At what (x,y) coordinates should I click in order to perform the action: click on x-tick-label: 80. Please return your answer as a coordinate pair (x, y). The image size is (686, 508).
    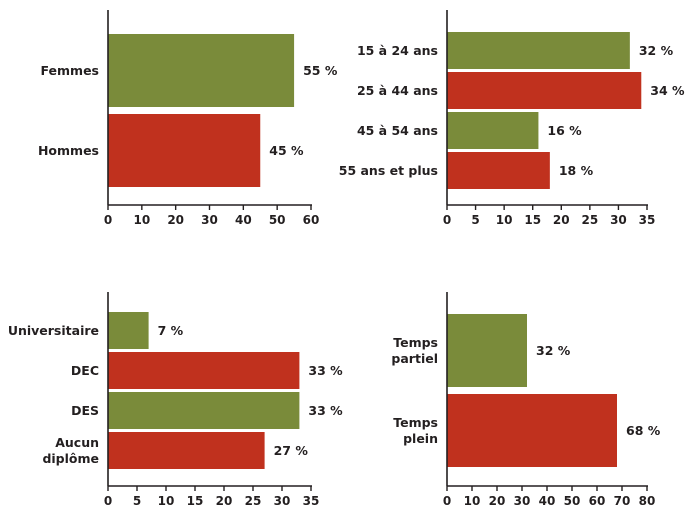
    Looking at the image, I should click on (647, 501).